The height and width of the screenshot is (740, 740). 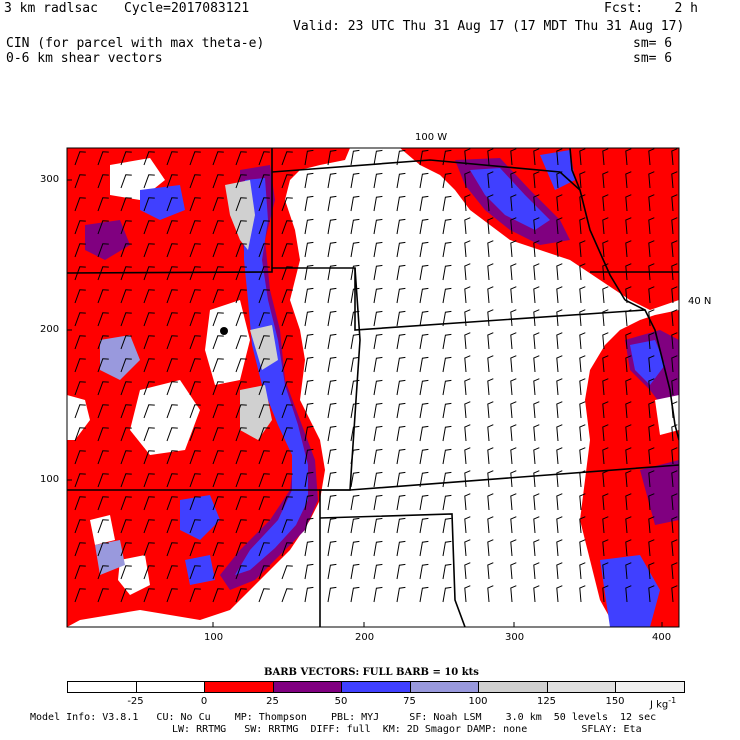 What do you see at coordinates (365, 637) in the screenshot?
I see `x-tick-200: 200` at bounding box center [365, 637].